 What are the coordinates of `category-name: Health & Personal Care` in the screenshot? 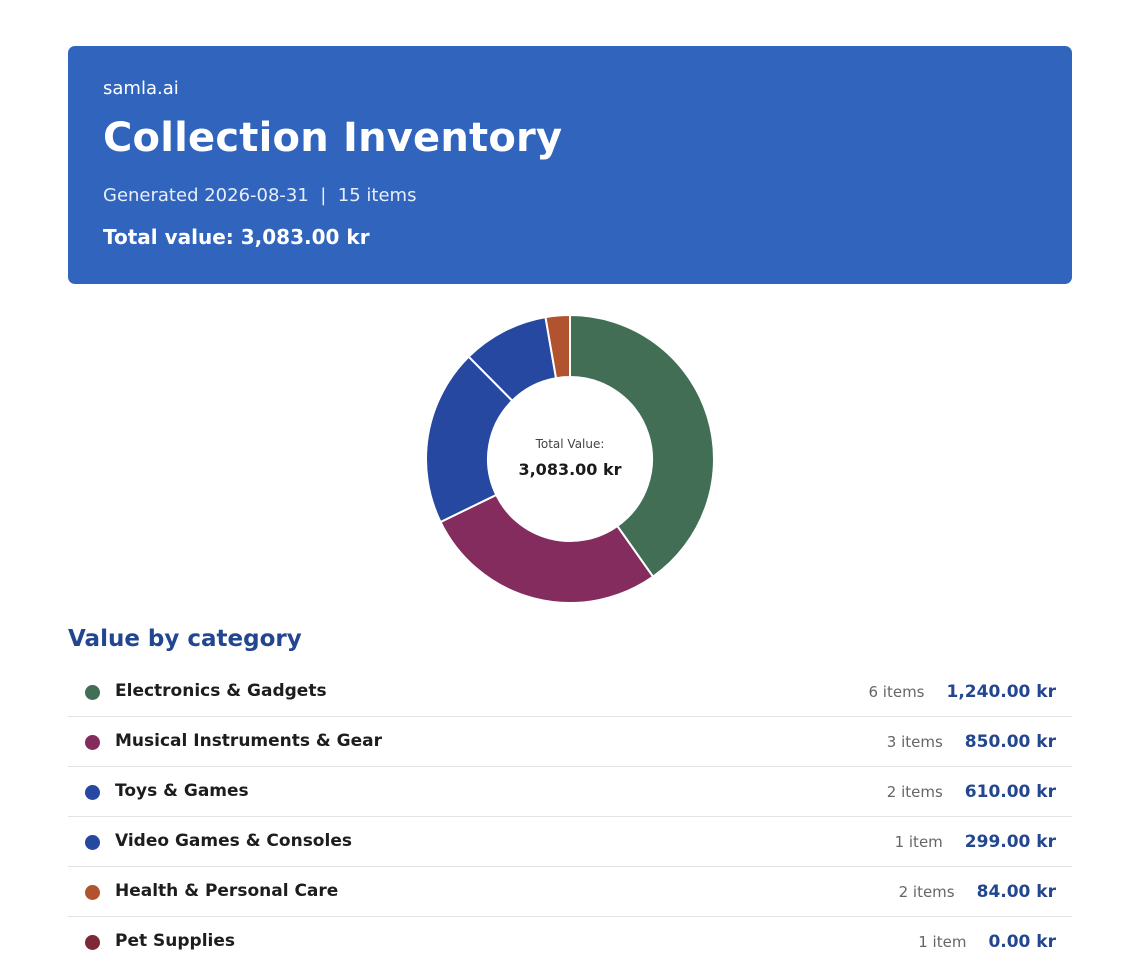 It's located at (227, 891).